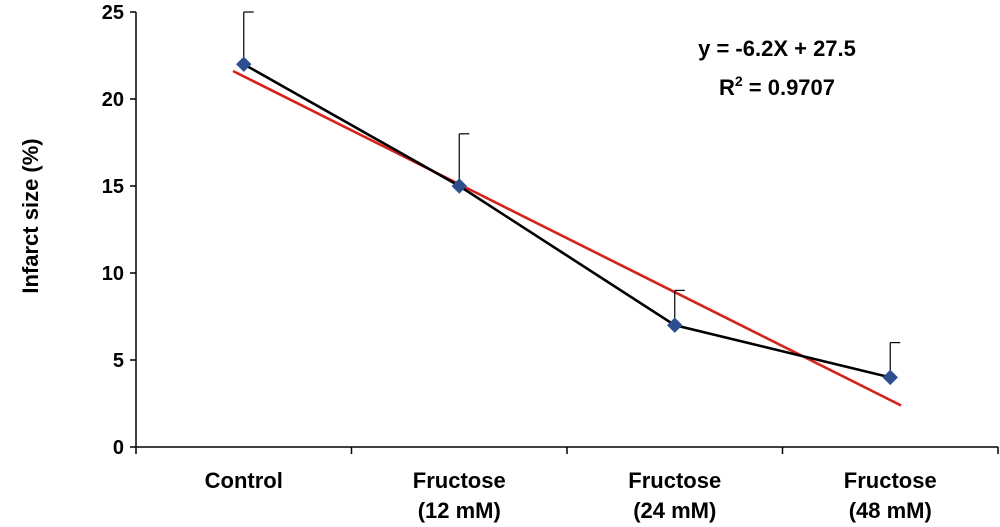 This screenshot has height=527, width=1000. What do you see at coordinates (777, 48) in the screenshot?
I see `trendline-equation: y = -6.2X + 27.5` at bounding box center [777, 48].